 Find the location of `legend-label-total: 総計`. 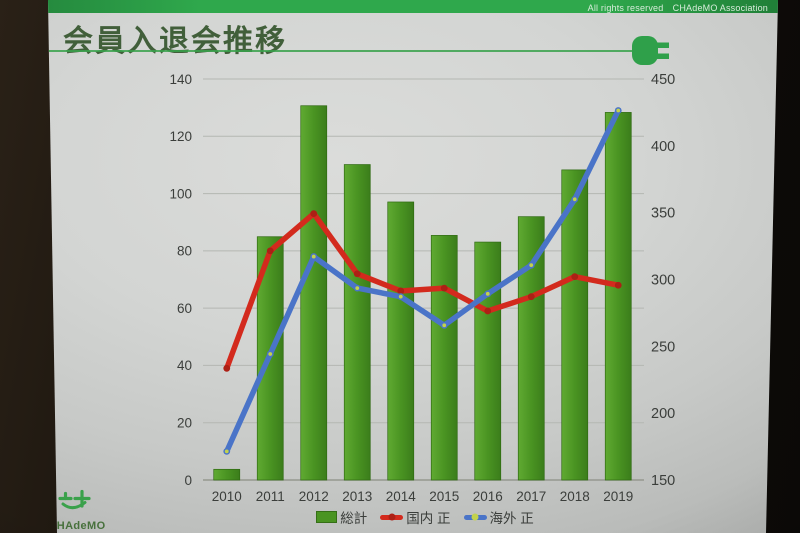

legend-label-total: 総計 is located at coordinates (354, 518).